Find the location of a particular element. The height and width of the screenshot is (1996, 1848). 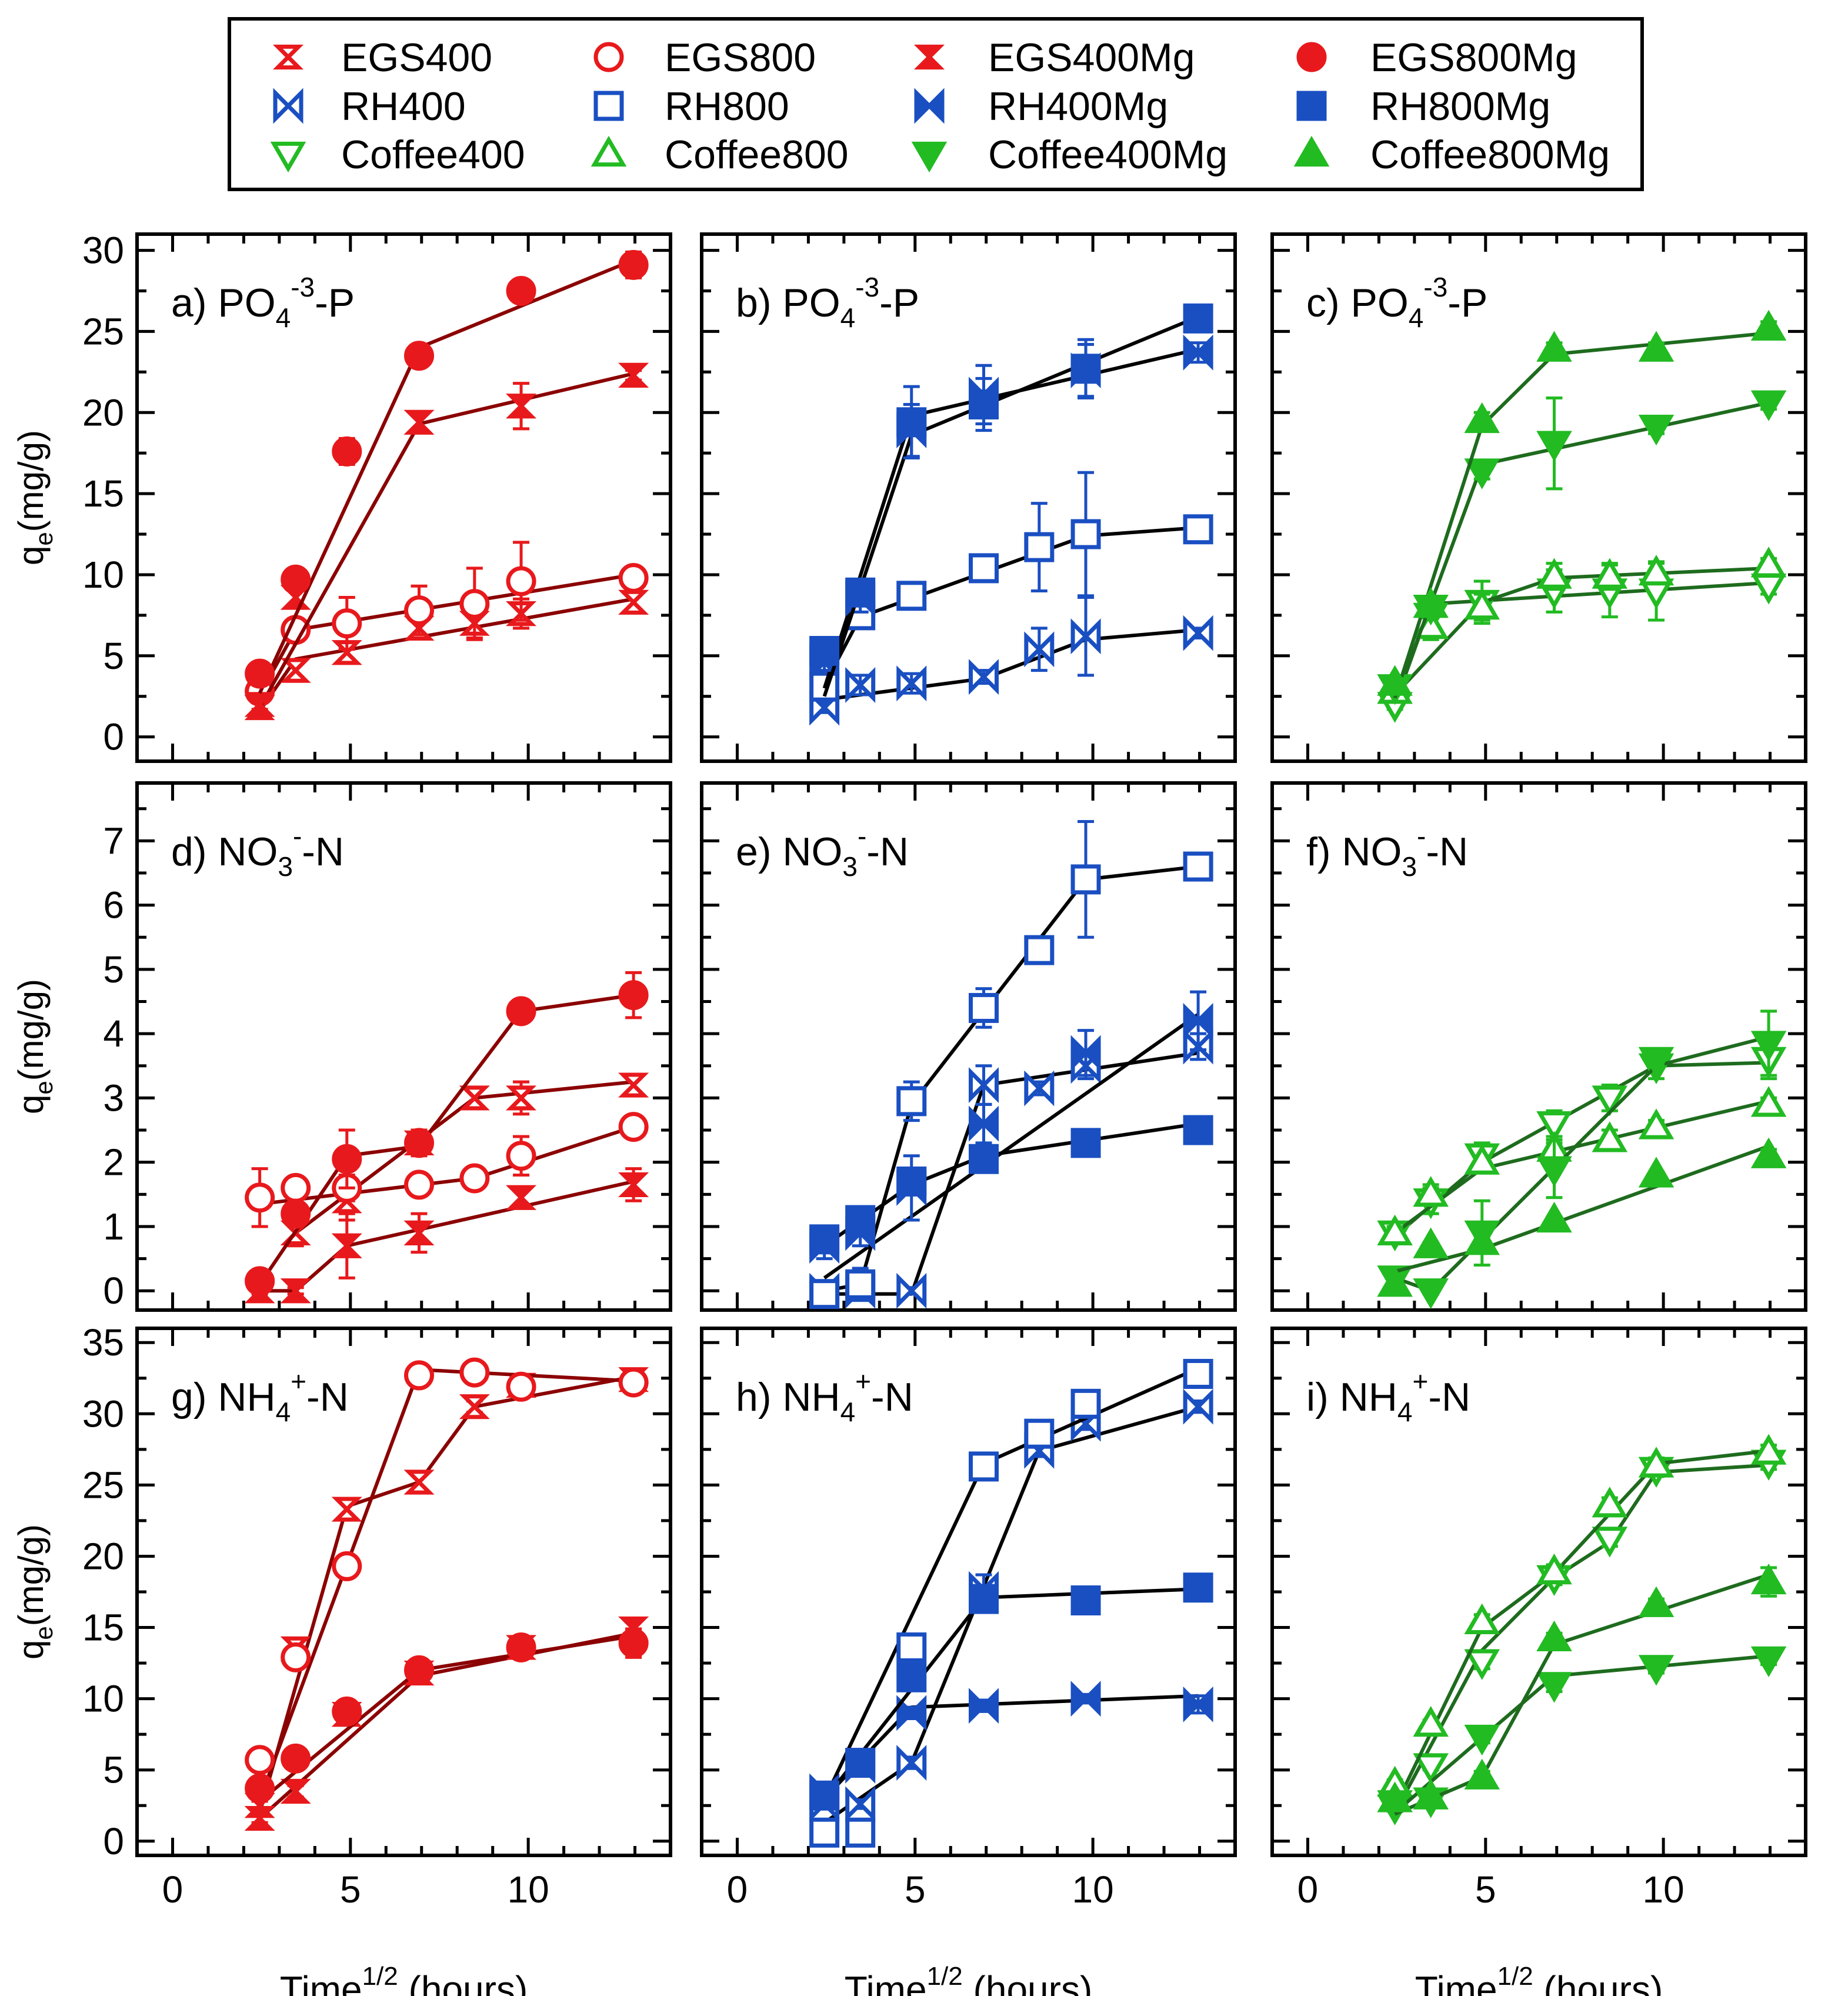

series-egs800mg is located at coordinates (447, 1715).